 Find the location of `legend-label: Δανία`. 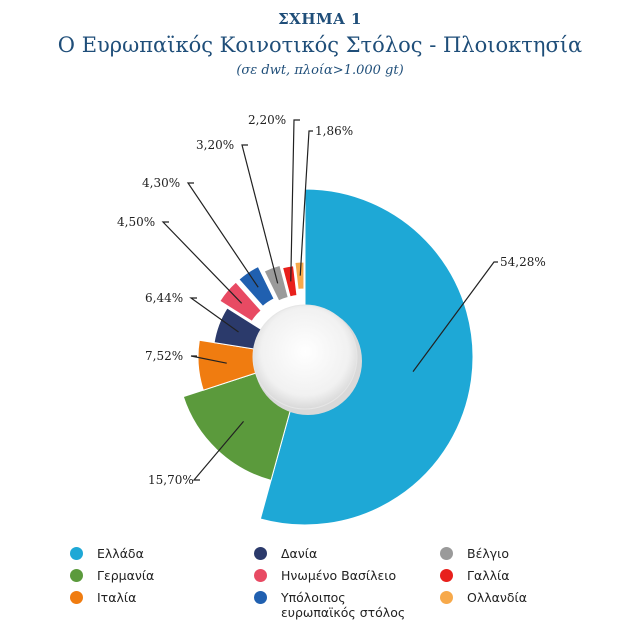

legend-label: Δανία is located at coordinates (299, 553).